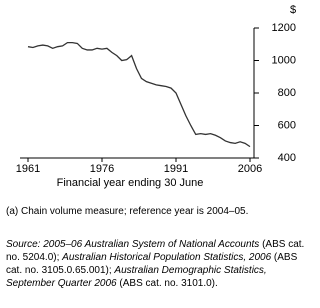 The width and height of the screenshot is (320, 308). I want to click on x-tick-label: 1991, so click(176, 169).